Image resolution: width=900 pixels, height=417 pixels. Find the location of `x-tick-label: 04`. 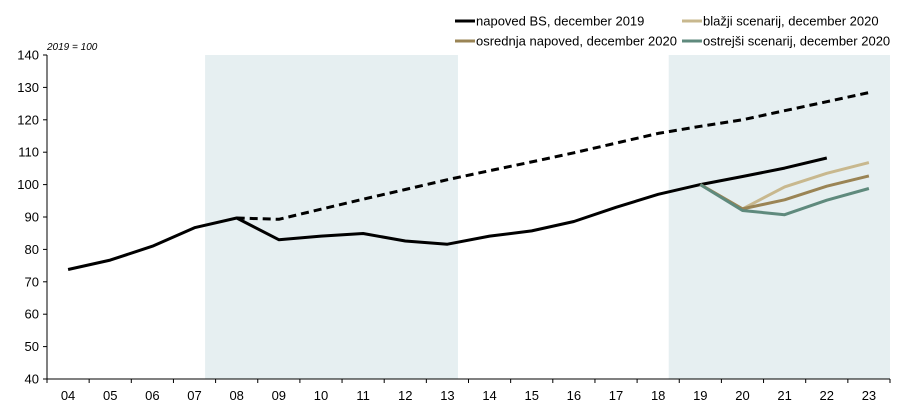

x-tick-label: 04 is located at coordinates (68, 395).